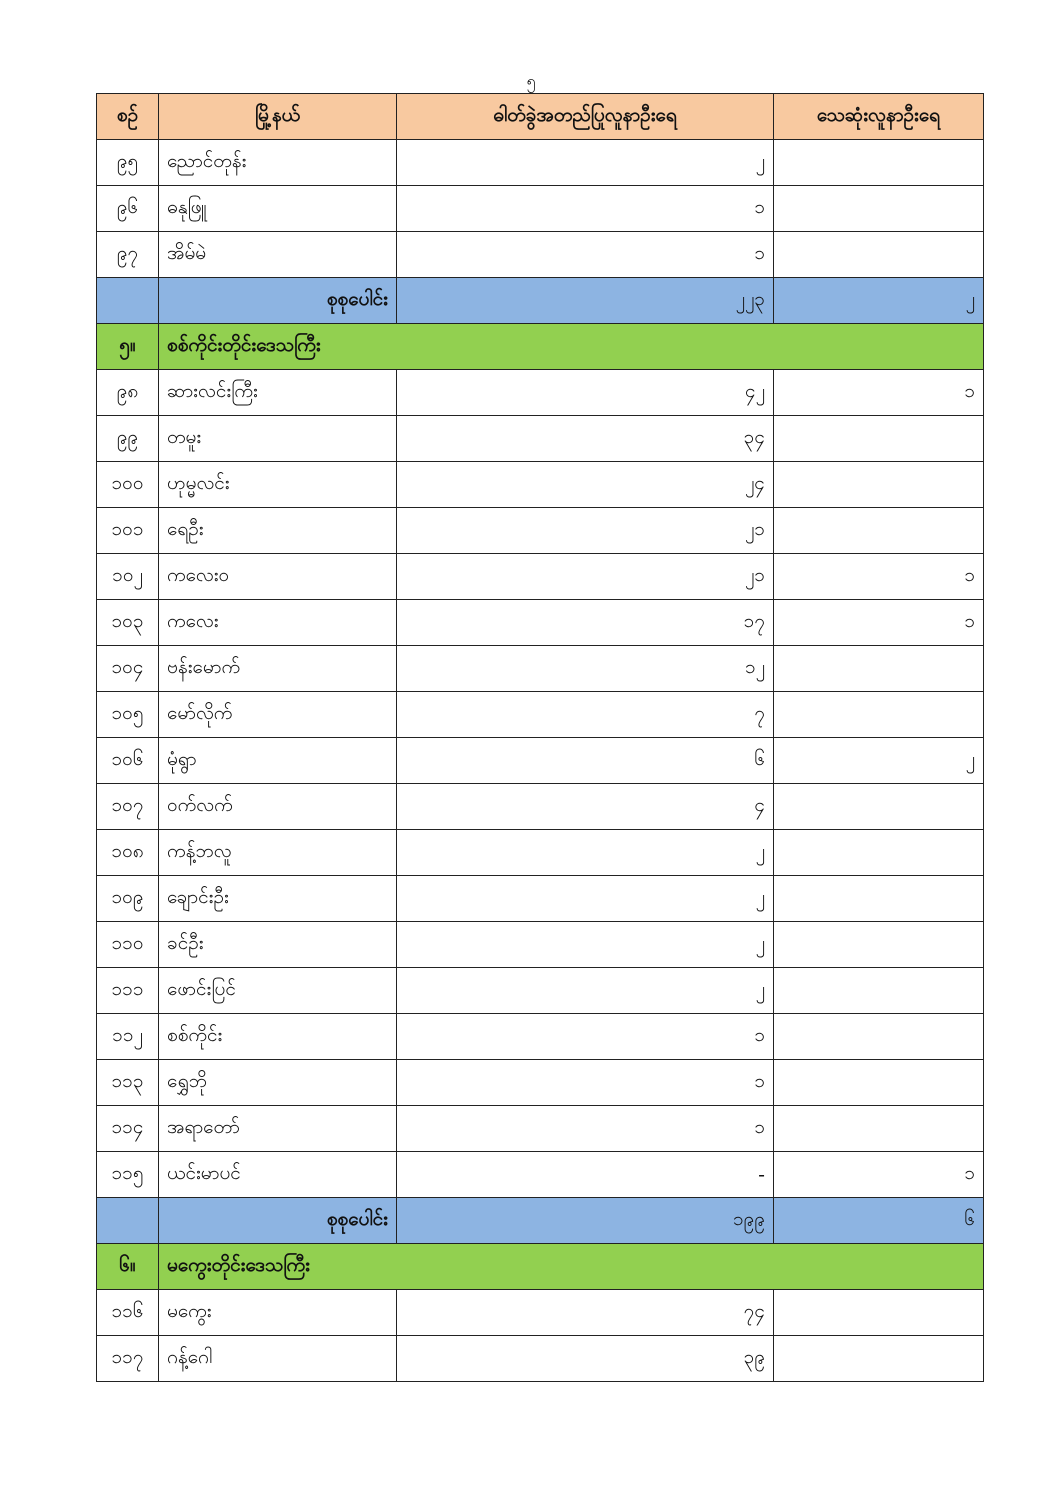  I want to click on confirmed-count: ၇၄, so click(585, 1312).